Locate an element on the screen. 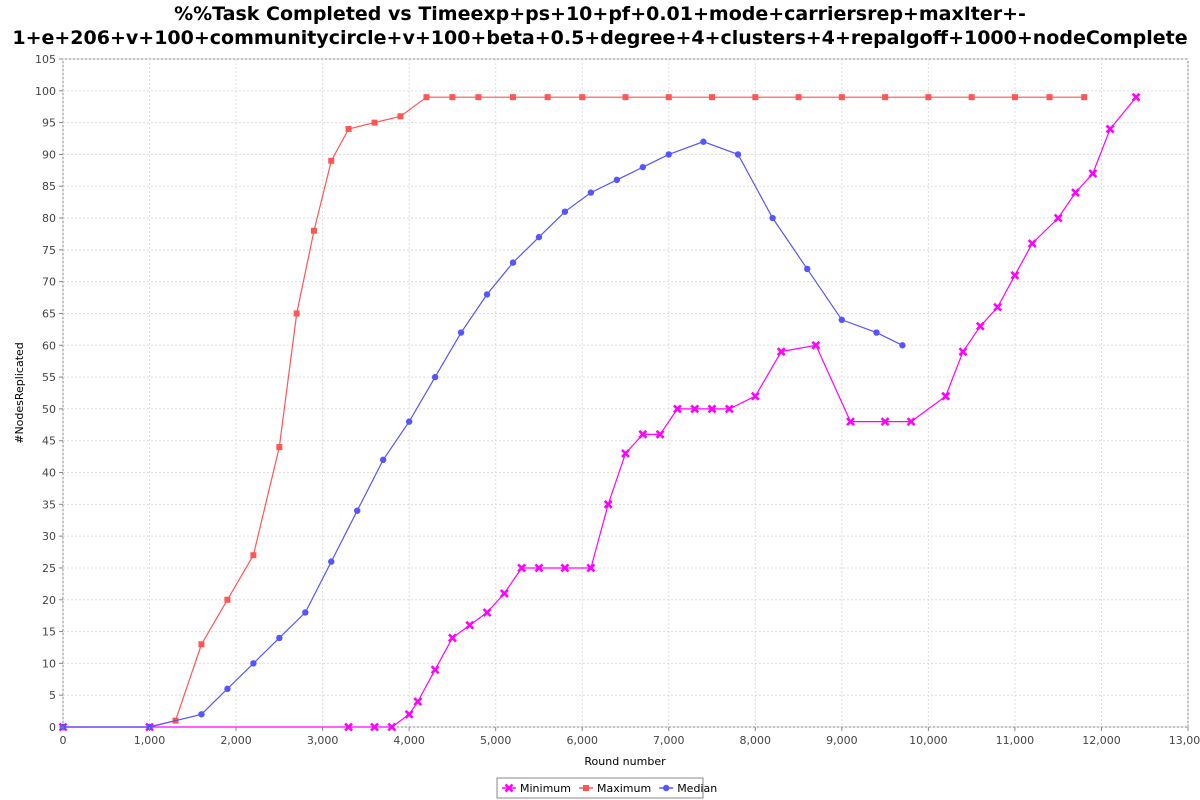 The image size is (1200, 800). x-tick-label: 5,000 is located at coordinates (496, 740).